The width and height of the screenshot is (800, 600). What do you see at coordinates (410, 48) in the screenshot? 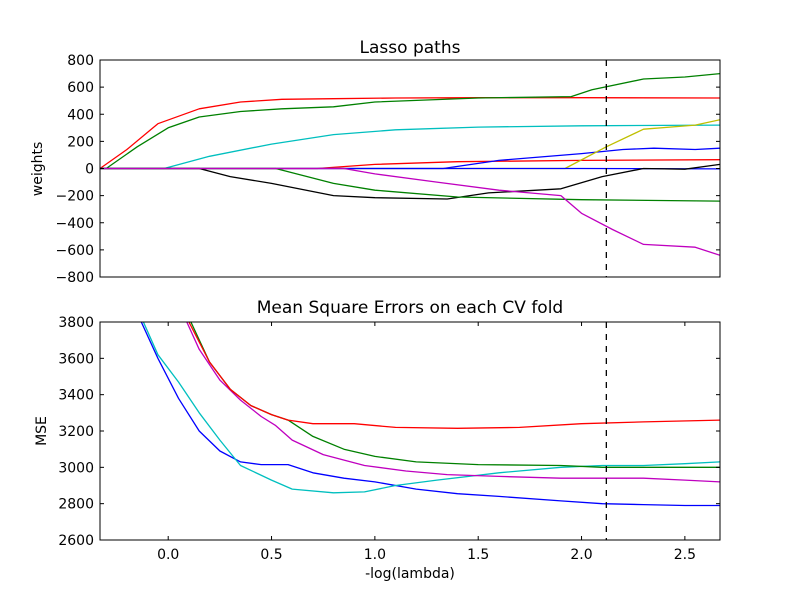
I see `lasso-paths-title: Lasso paths` at bounding box center [410, 48].